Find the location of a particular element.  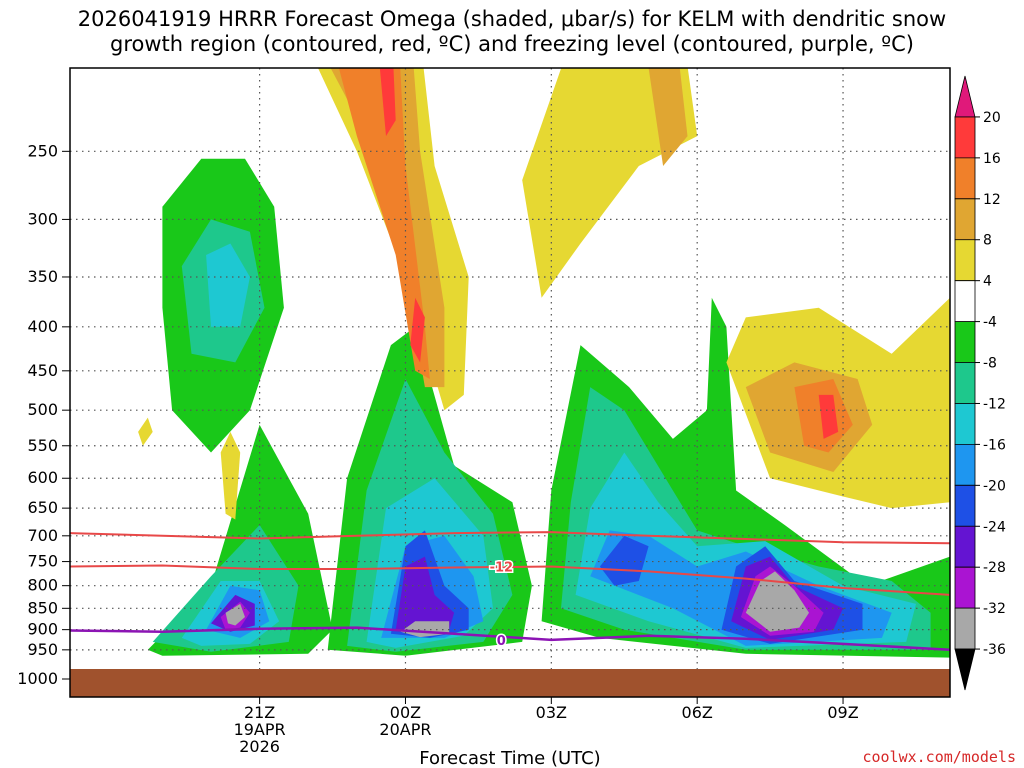

y-tick-label-250: 250 is located at coordinates (42, 150).